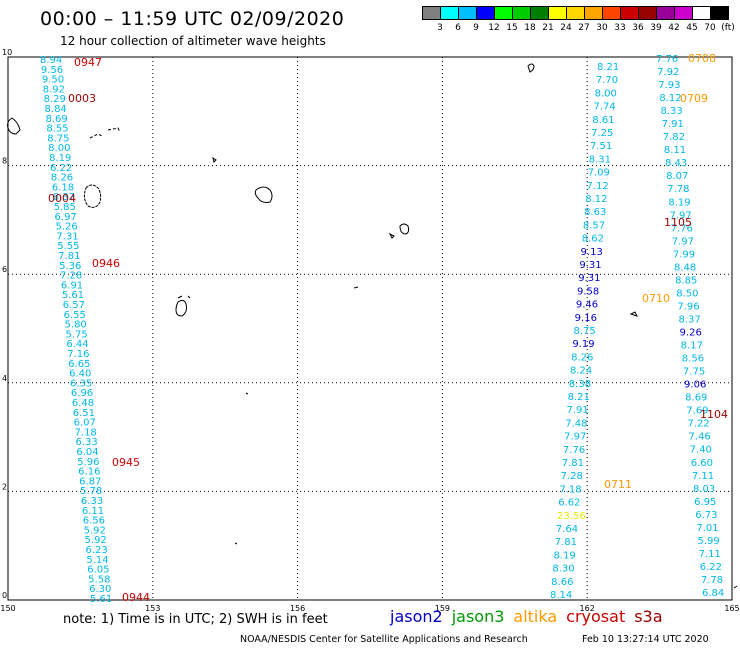  I want to click on x-tick-label: 153, so click(152, 608).